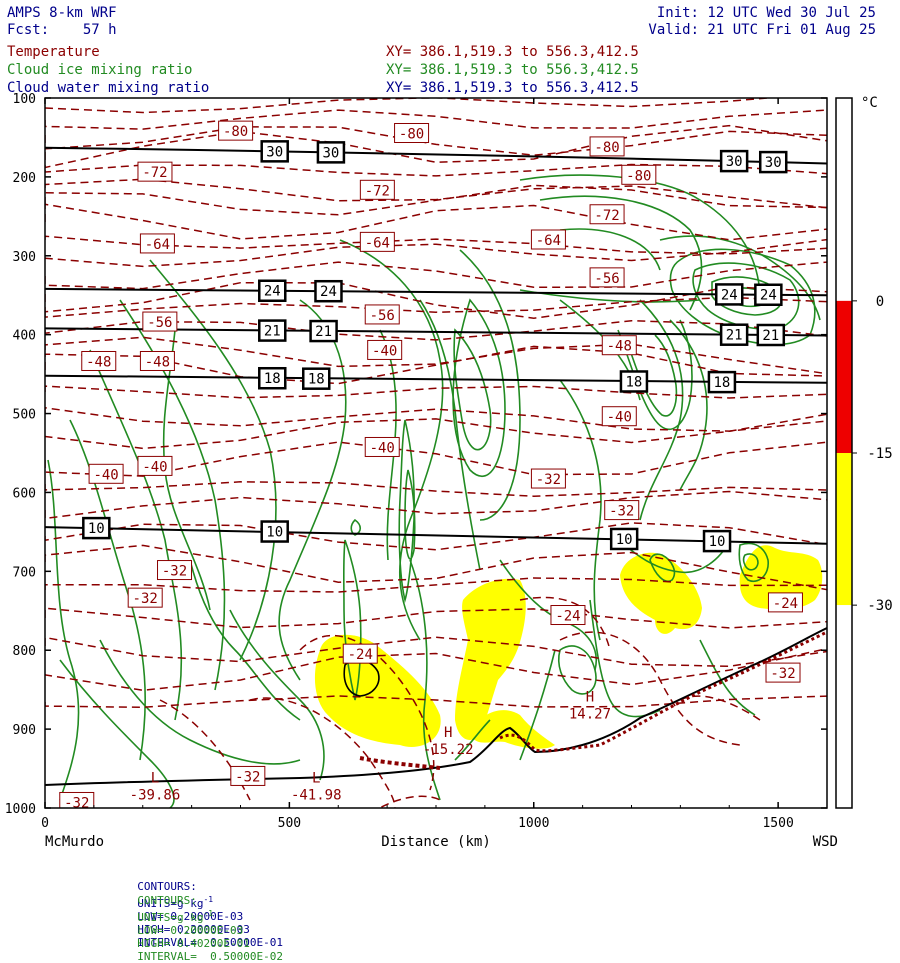 This screenshot has height=963, width=900. Describe the element at coordinates (762, 30) in the screenshot. I see `valid-time: Valid: 21 UTC Fri 01 Aug 25` at that location.